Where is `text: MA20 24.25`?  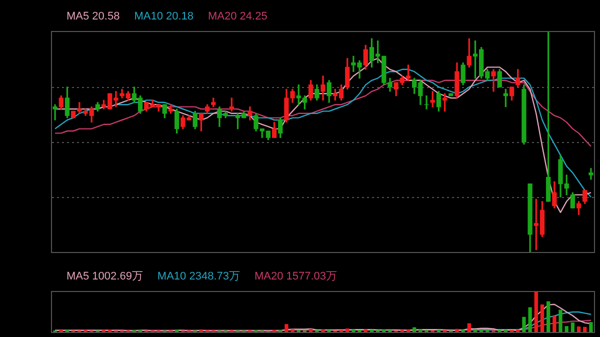
text: MA20 24.25 is located at coordinates (238, 16).